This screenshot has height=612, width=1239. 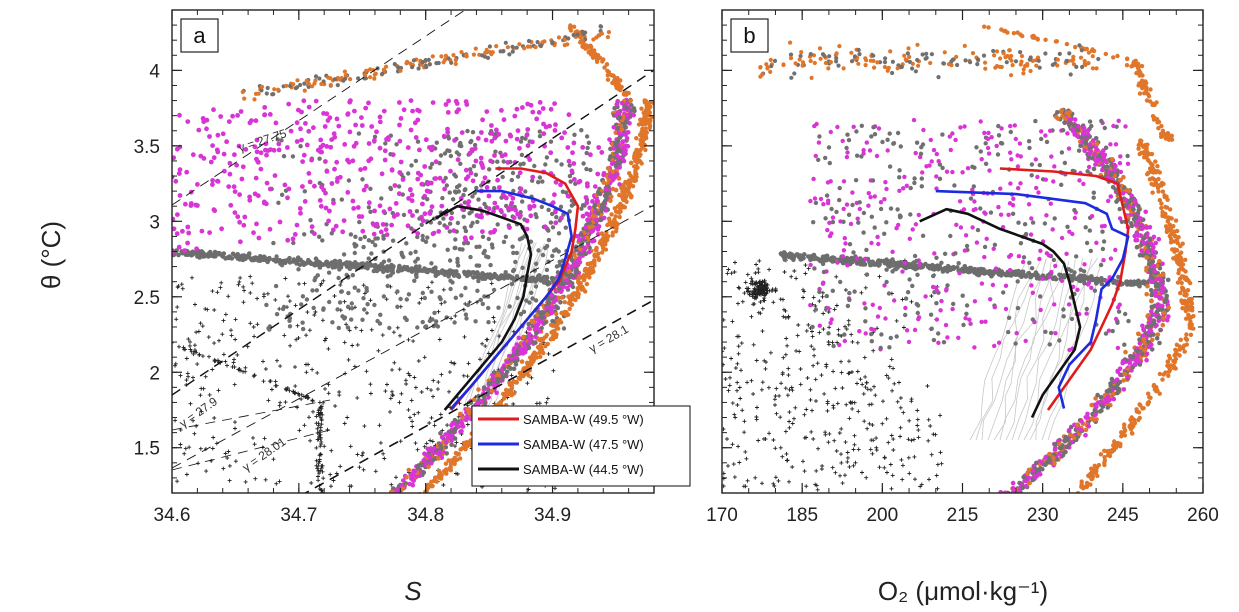 I want to click on panel-a-y-tick-label: 2.5, so click(x=147, y=298).